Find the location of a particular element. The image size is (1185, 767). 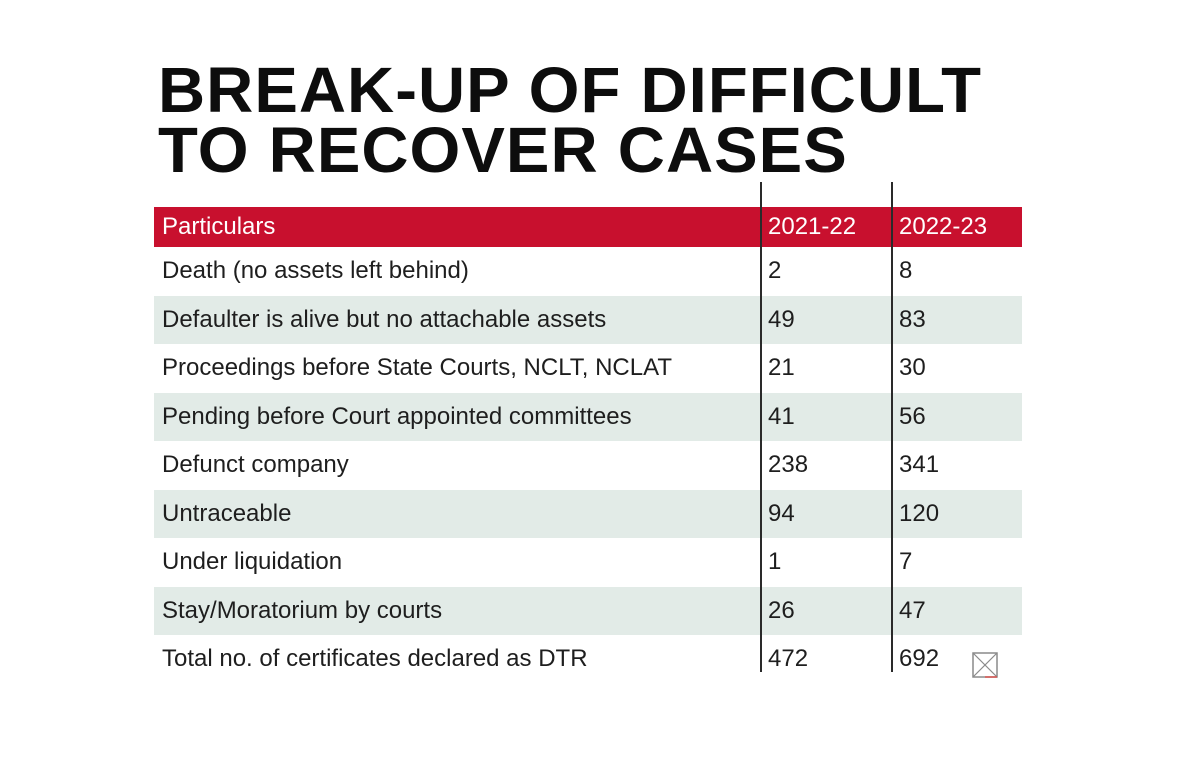

value-2021-22: 26 is located at coordinates (825, 610).